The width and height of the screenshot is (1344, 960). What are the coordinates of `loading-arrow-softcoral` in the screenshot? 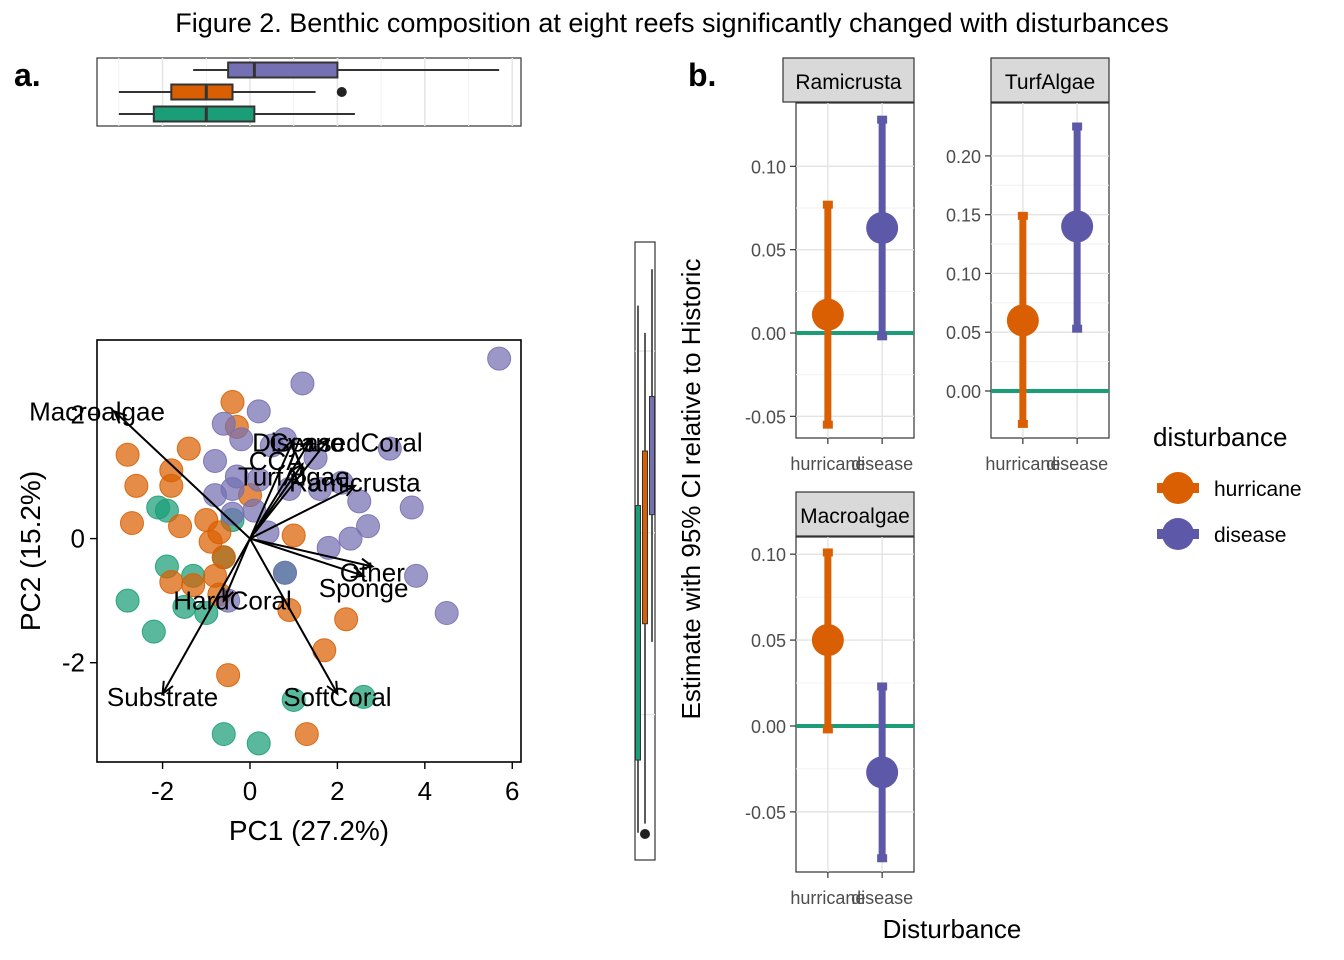 It's located at (294, 616).